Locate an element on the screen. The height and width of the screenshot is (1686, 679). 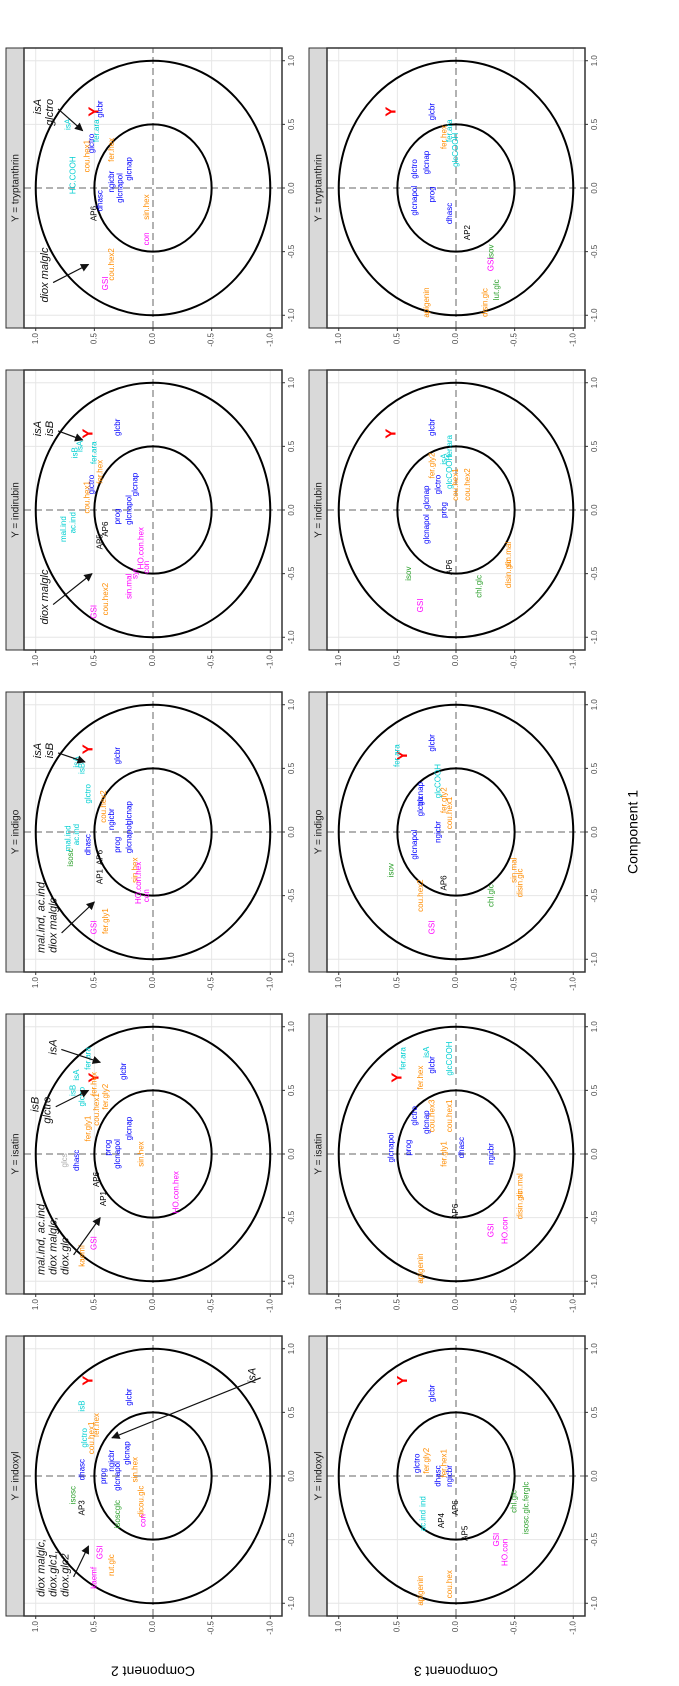
y-axis-title: Component 3 is located at coordinates (456, 1671).